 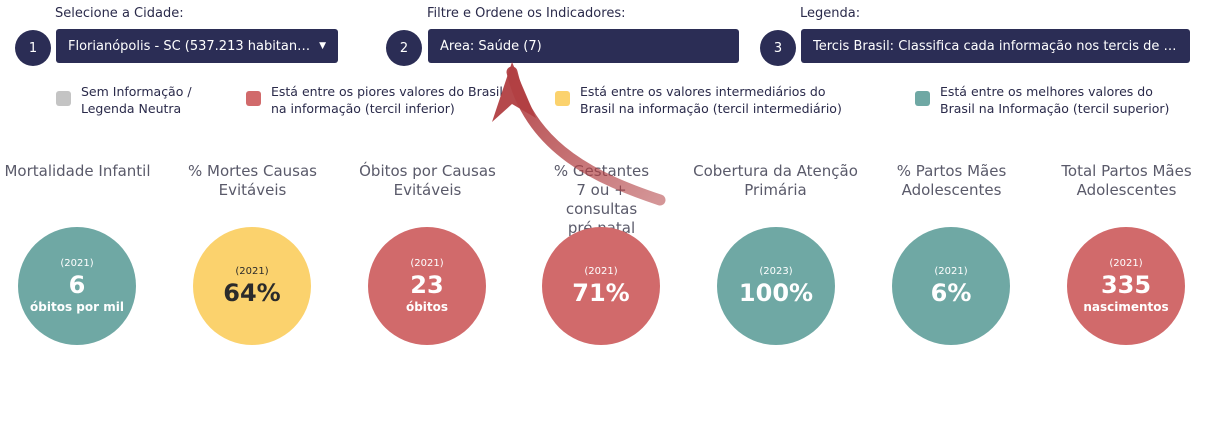 I want to click on indicator-year: (2023), so click(x=776, y=271).